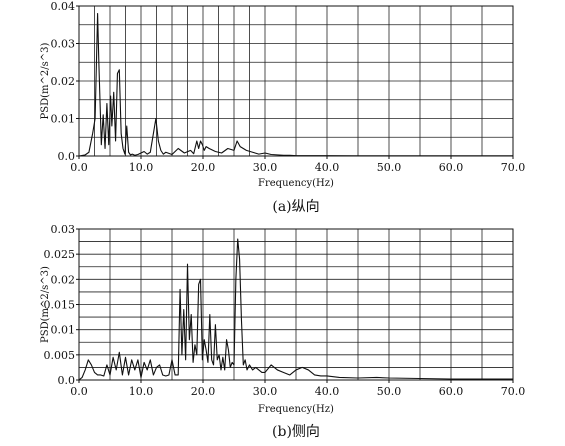 This screenshot has width=565, height=446. What do you see at coordinates (296, 432) in the screenshot?
I see `chart-caption: (b)侧向` at bounding box center [296, 432].